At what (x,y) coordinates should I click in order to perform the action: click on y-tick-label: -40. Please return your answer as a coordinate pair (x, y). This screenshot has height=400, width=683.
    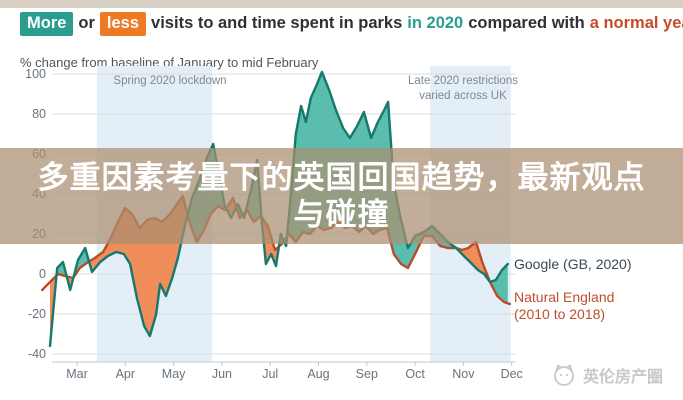
    Looking at the image, I should click on (37, 354).